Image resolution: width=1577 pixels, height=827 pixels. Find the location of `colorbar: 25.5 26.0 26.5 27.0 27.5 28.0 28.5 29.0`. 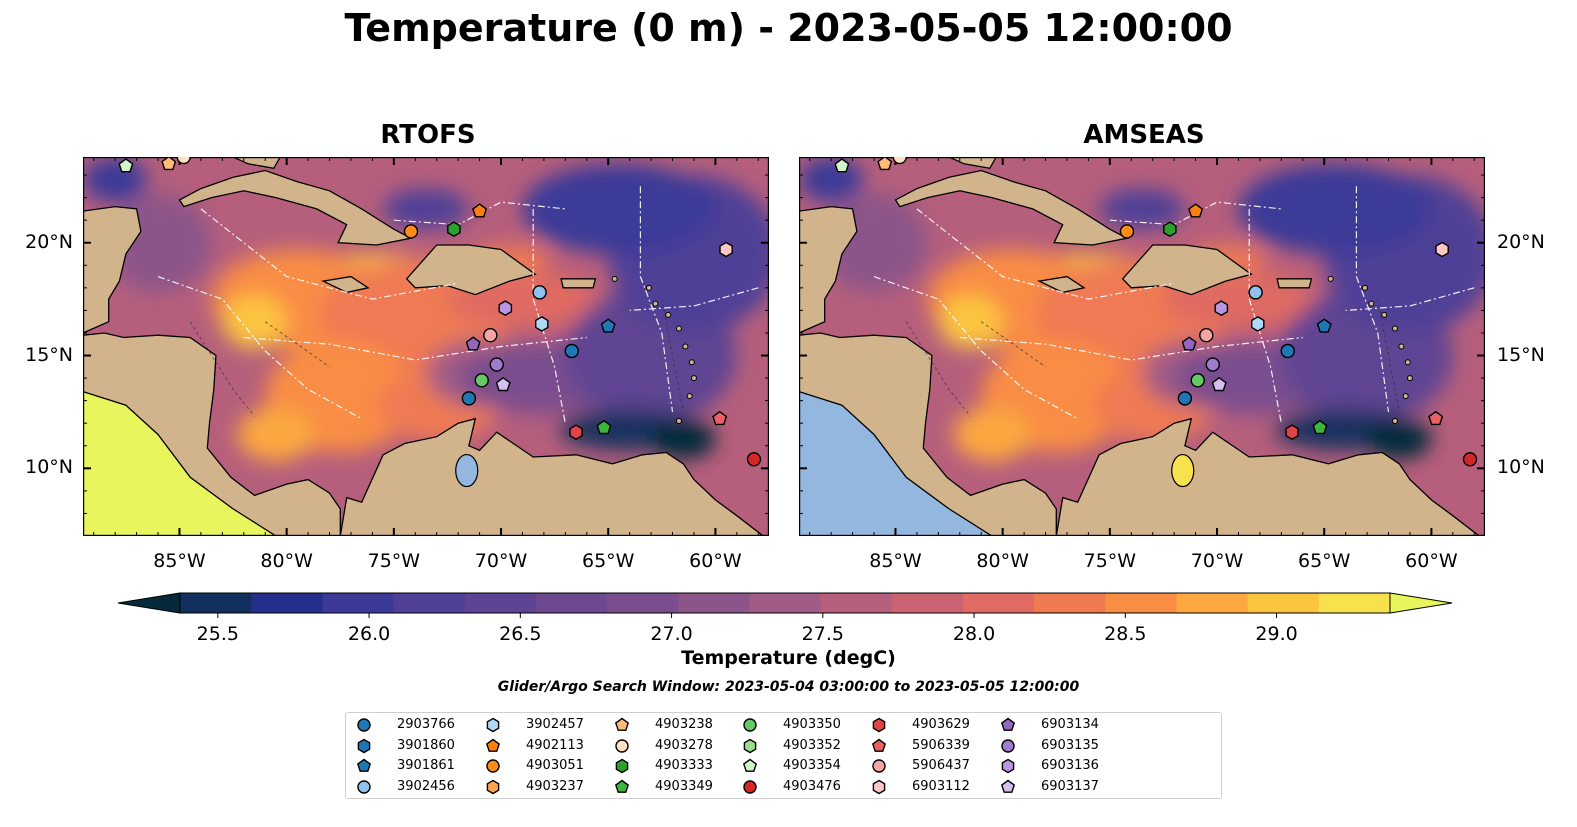

colorbar: 25.5 26.0 26.5 27.0 27.5 28.0 28.5 29.0 is located at coordinates (785, 618).